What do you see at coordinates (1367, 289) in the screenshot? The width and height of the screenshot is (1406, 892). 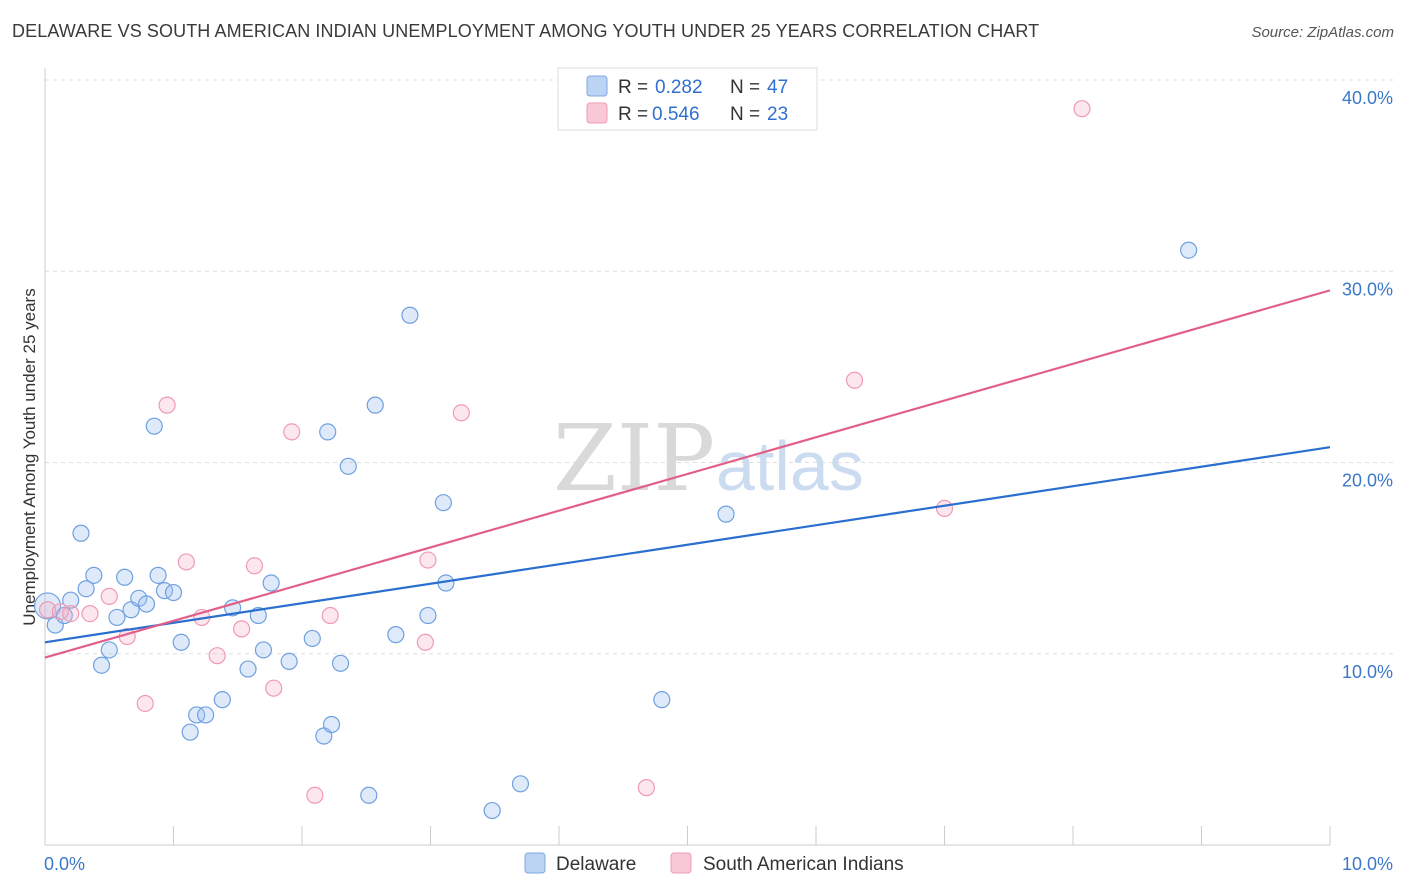 I see `y-tick-label-2: 30.0%` at bounding box center [1367, 289].